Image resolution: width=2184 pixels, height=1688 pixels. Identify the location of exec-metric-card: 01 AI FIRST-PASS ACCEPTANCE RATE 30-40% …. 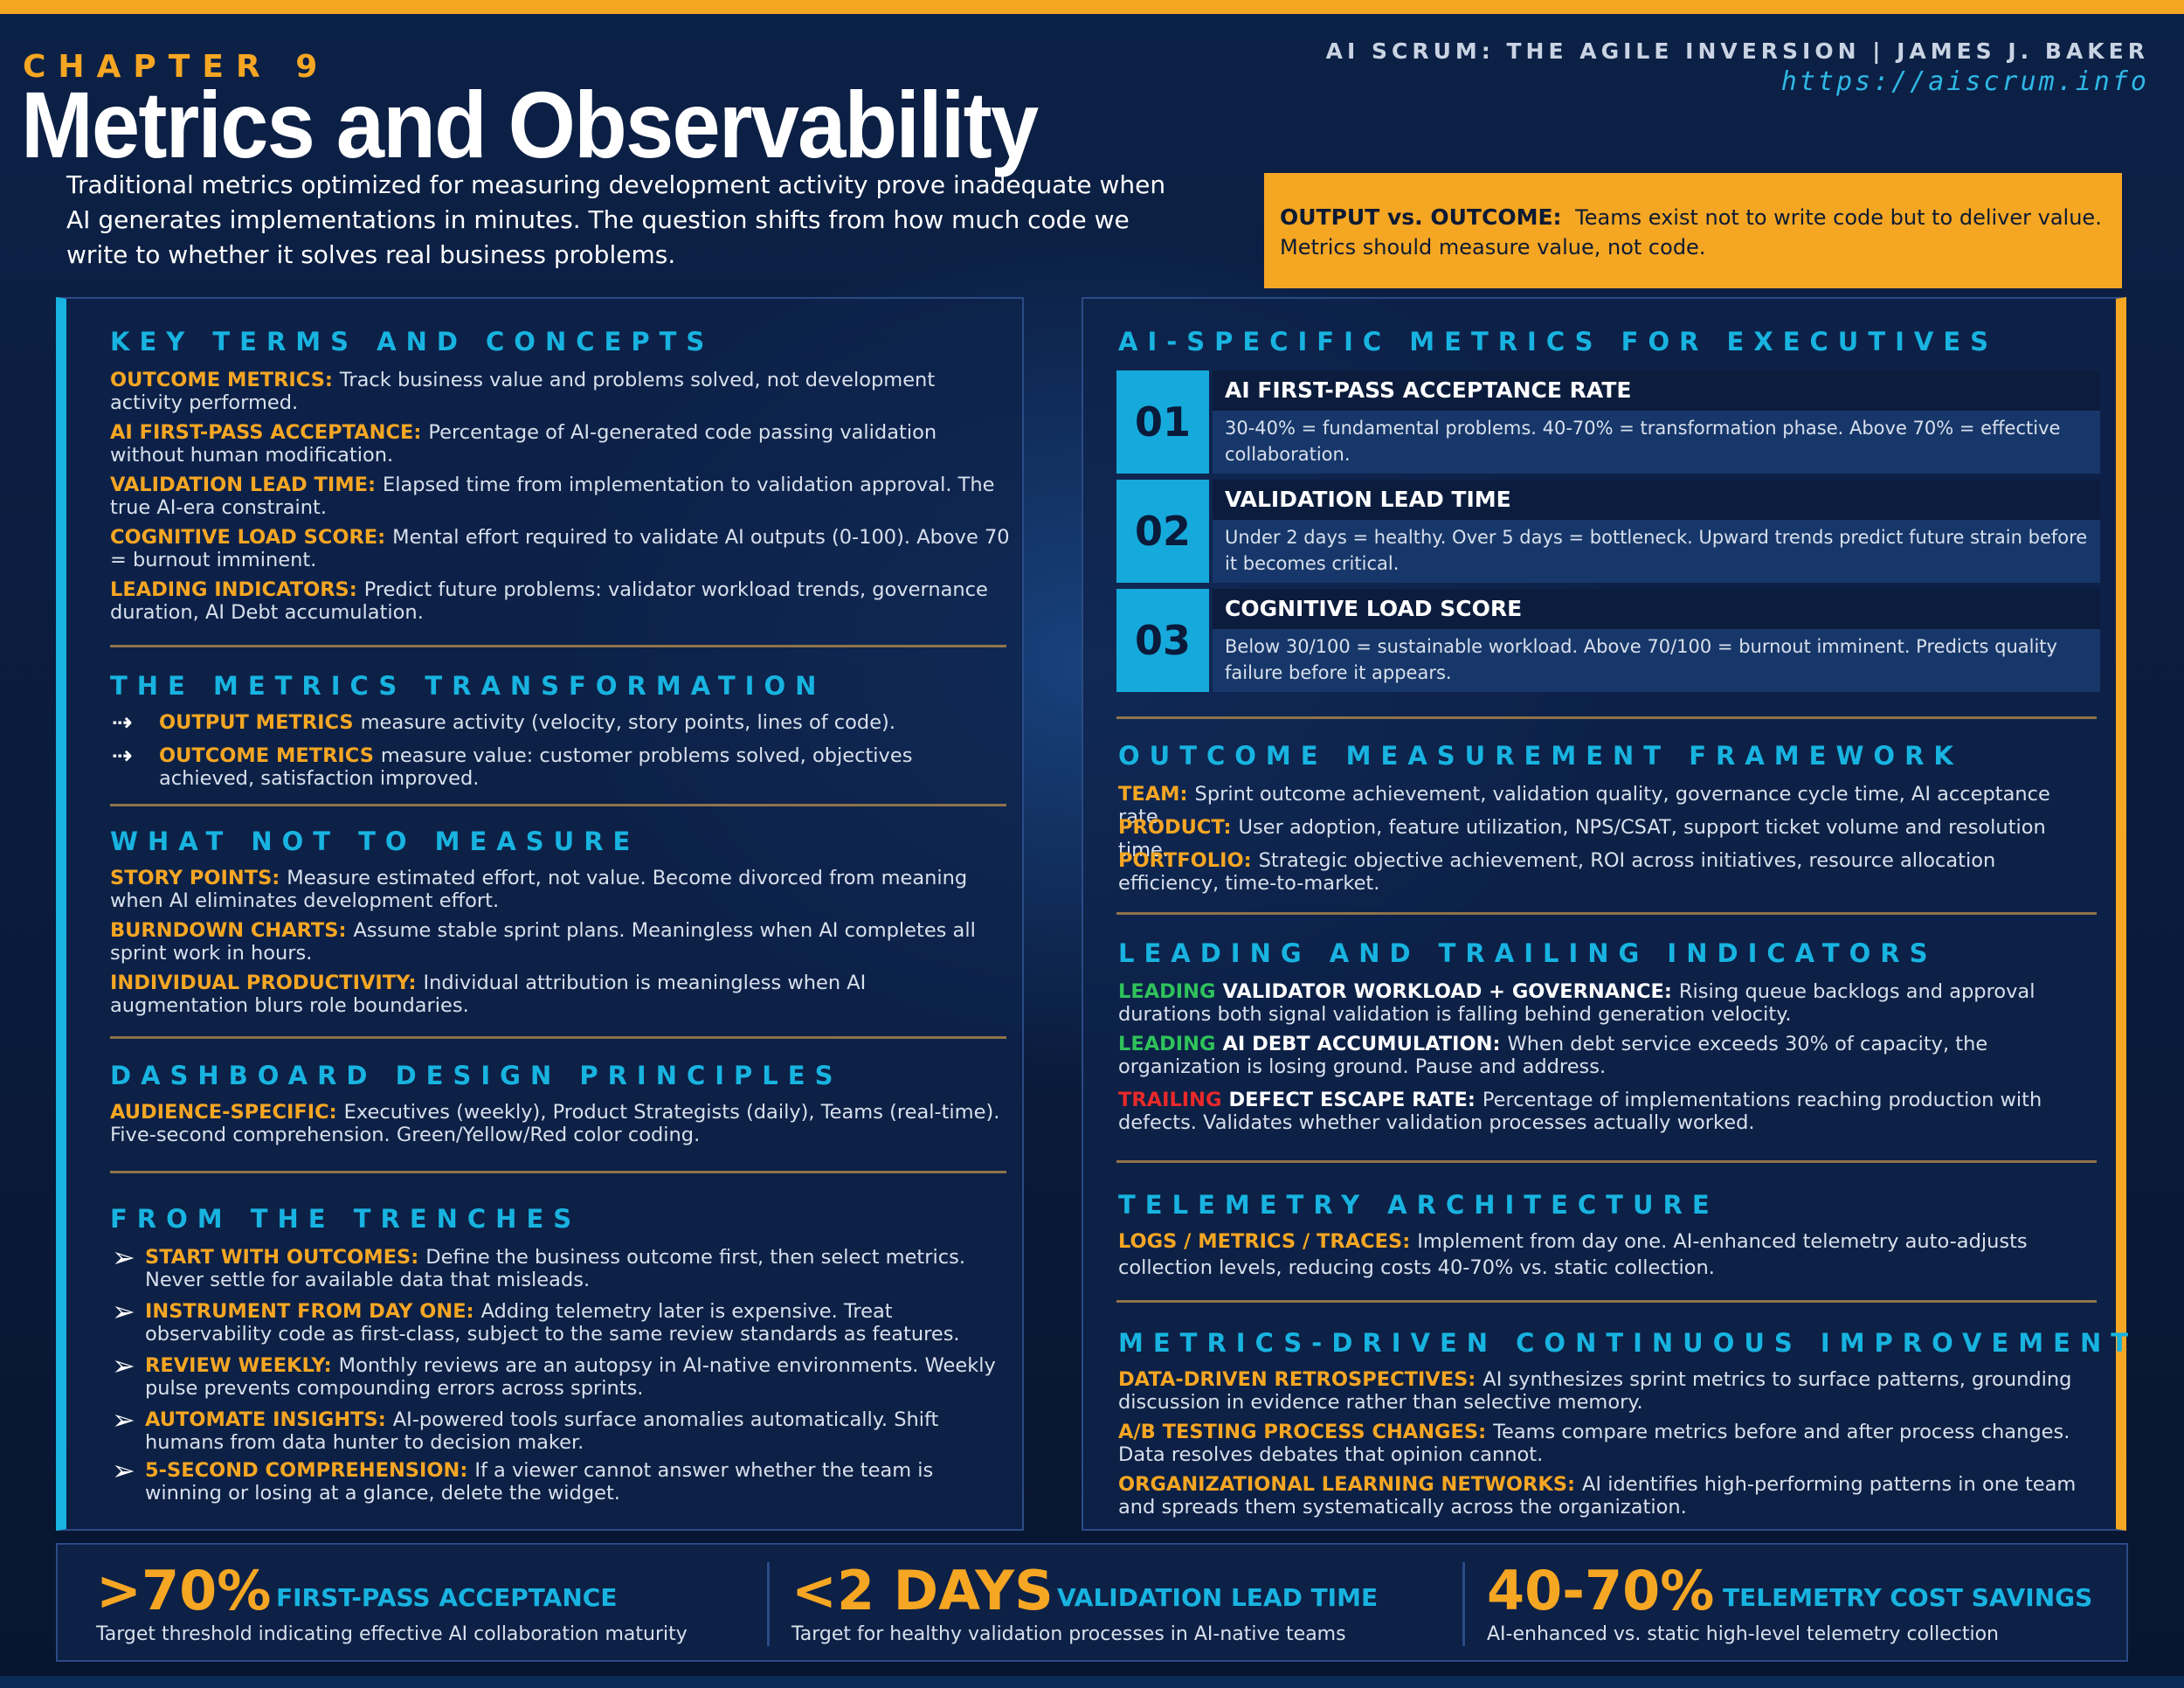
(1608, 422).